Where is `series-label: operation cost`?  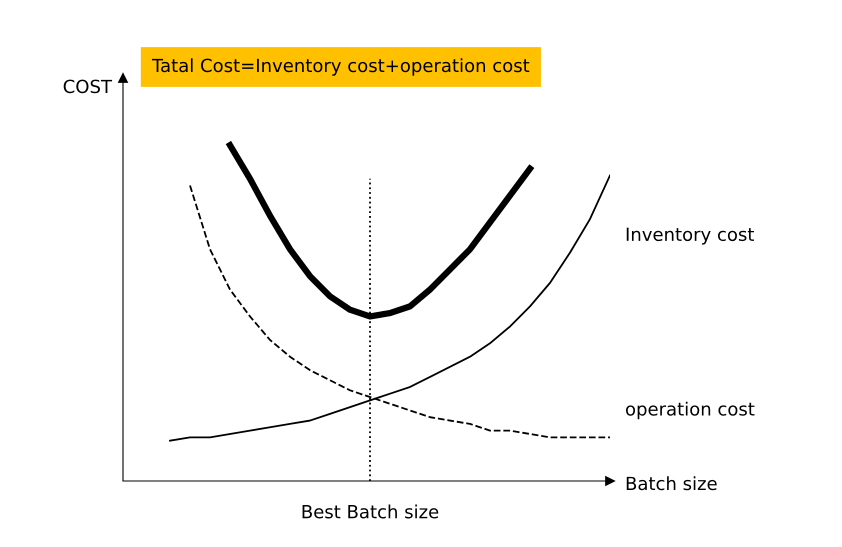 series-label: operation cost is located at coordinates (690, 411).